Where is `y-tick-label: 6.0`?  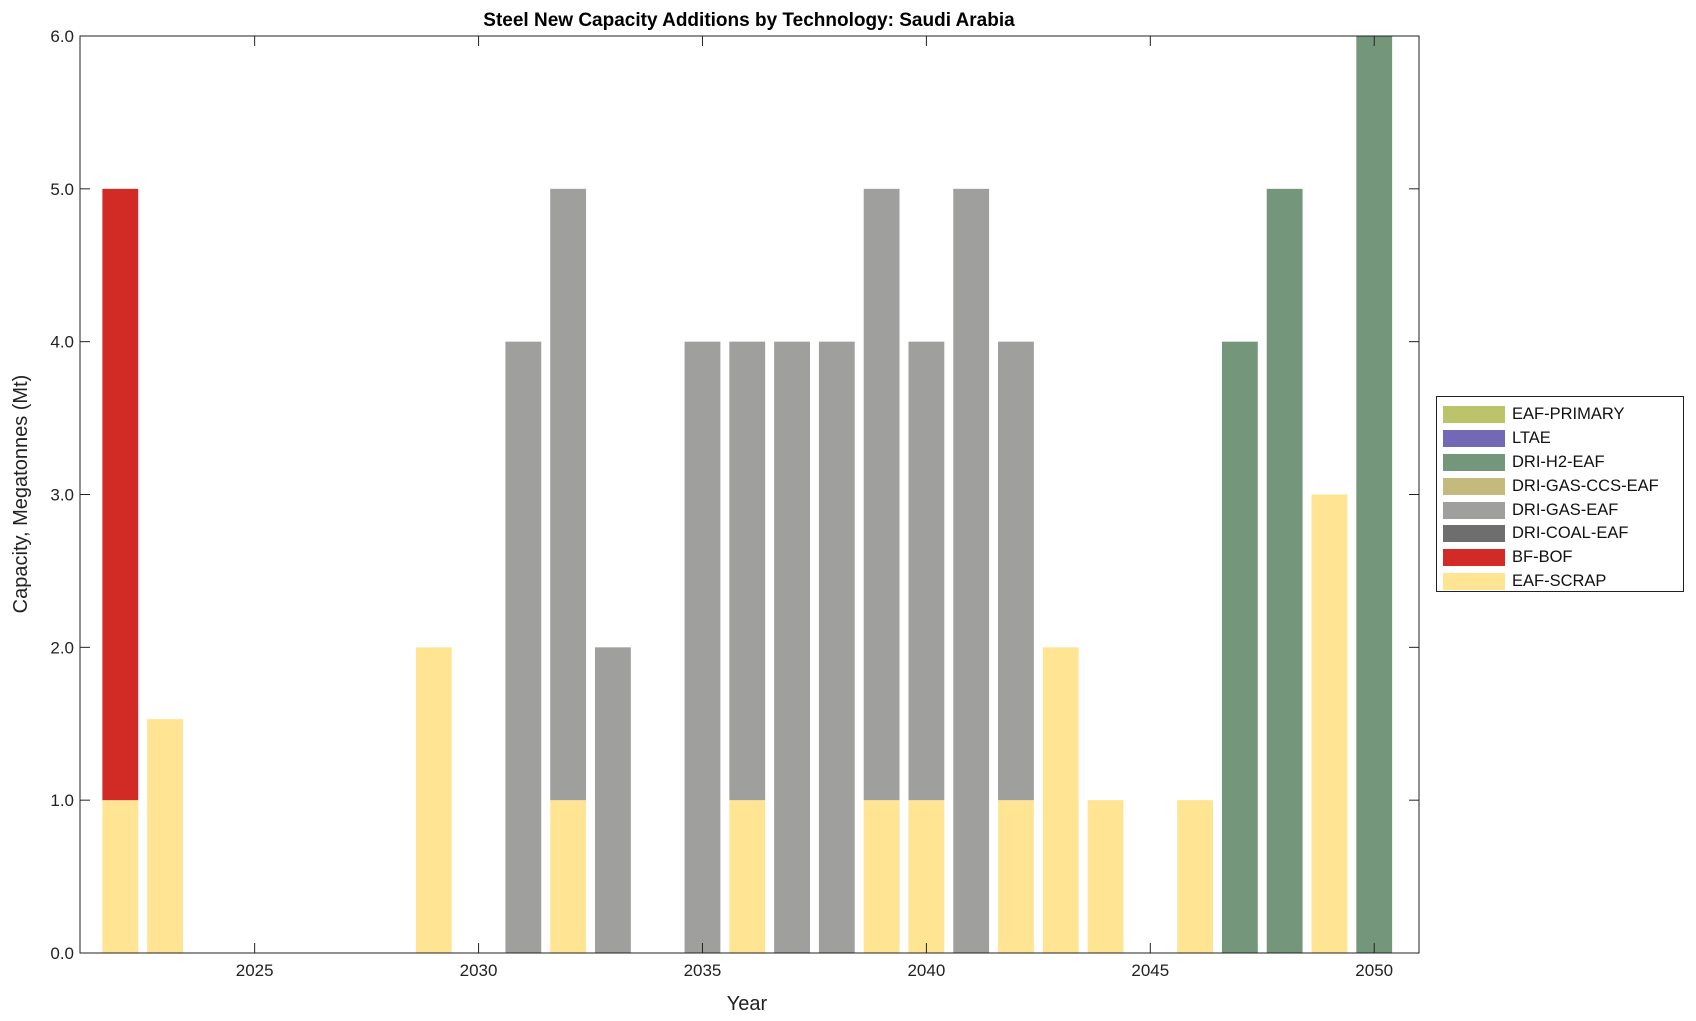 y-tick-label: 6.0 is located at coordinates (62, 36).